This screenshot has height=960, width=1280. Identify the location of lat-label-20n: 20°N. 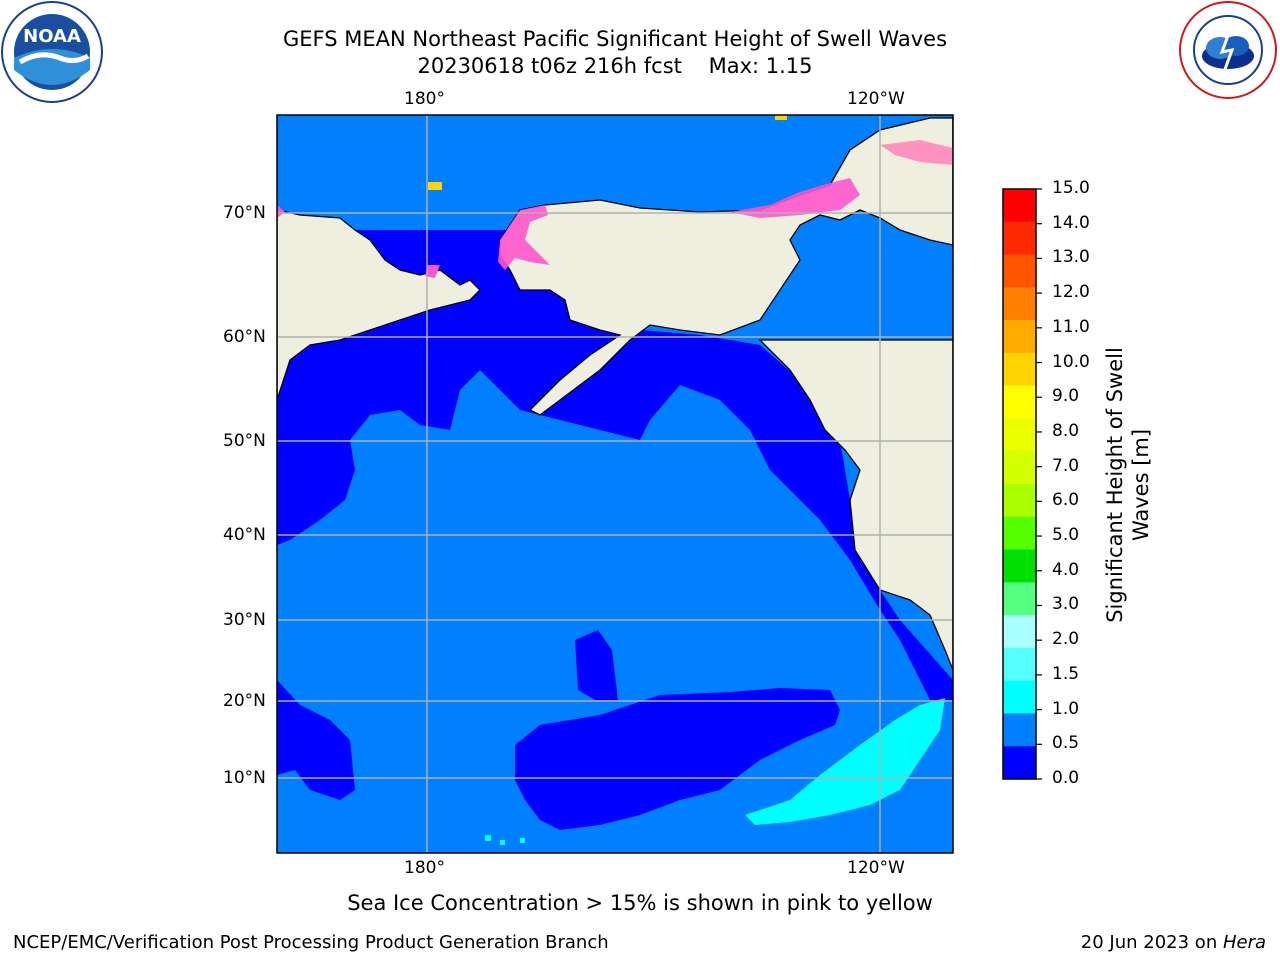
(244, 701).